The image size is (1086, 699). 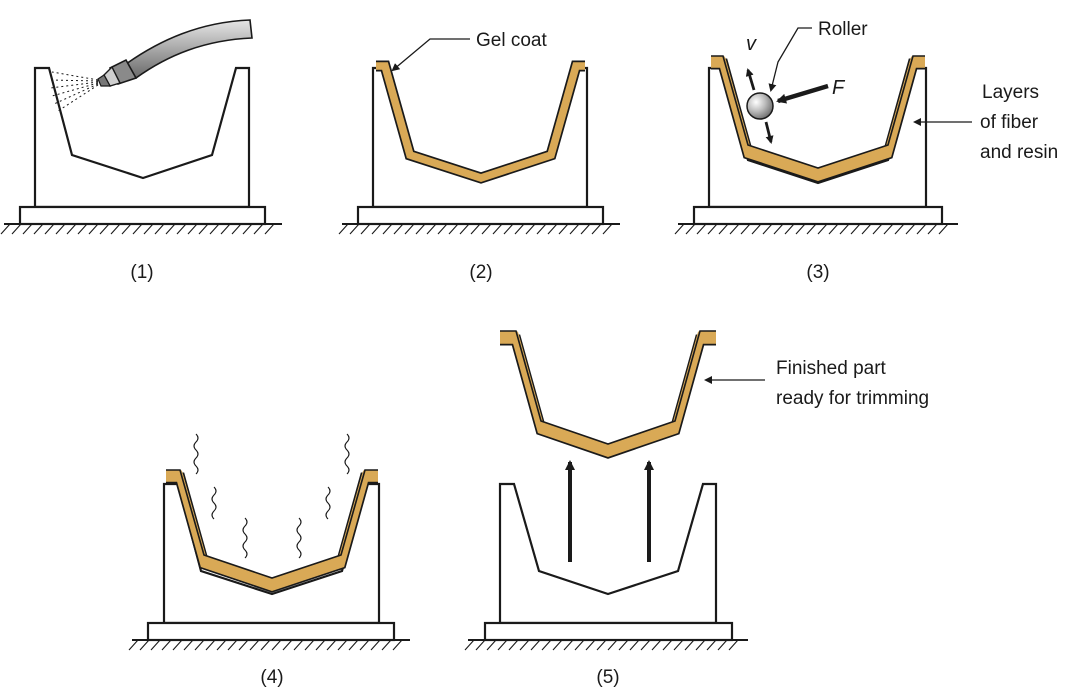 What do you see at coordinates (74, 91) in the screenshot?
I see `spray-mist` at bounding box center [74, 91].